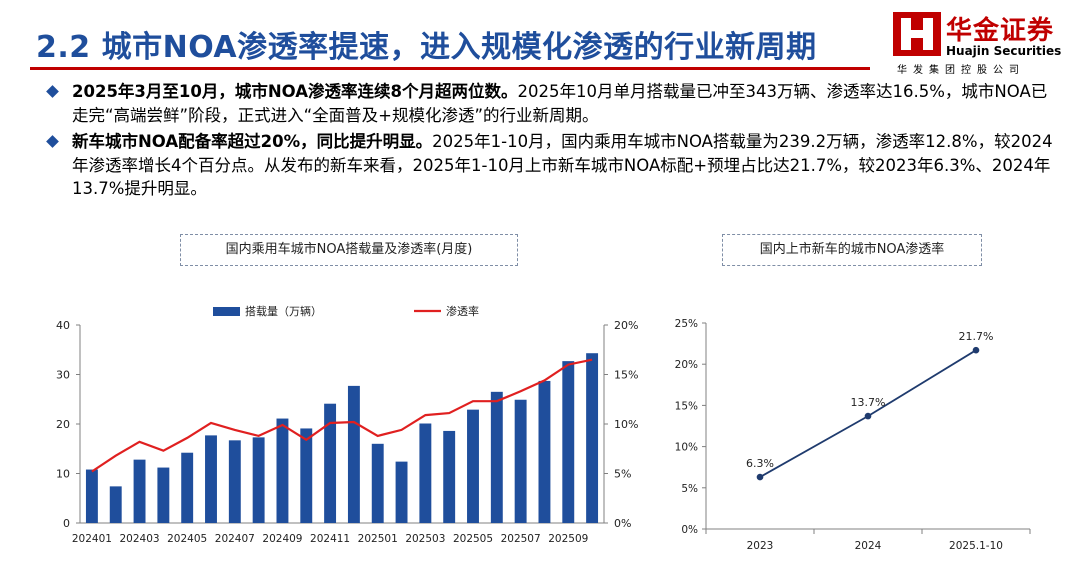  I want to click on penetration-rate-line, so click(342, 415).